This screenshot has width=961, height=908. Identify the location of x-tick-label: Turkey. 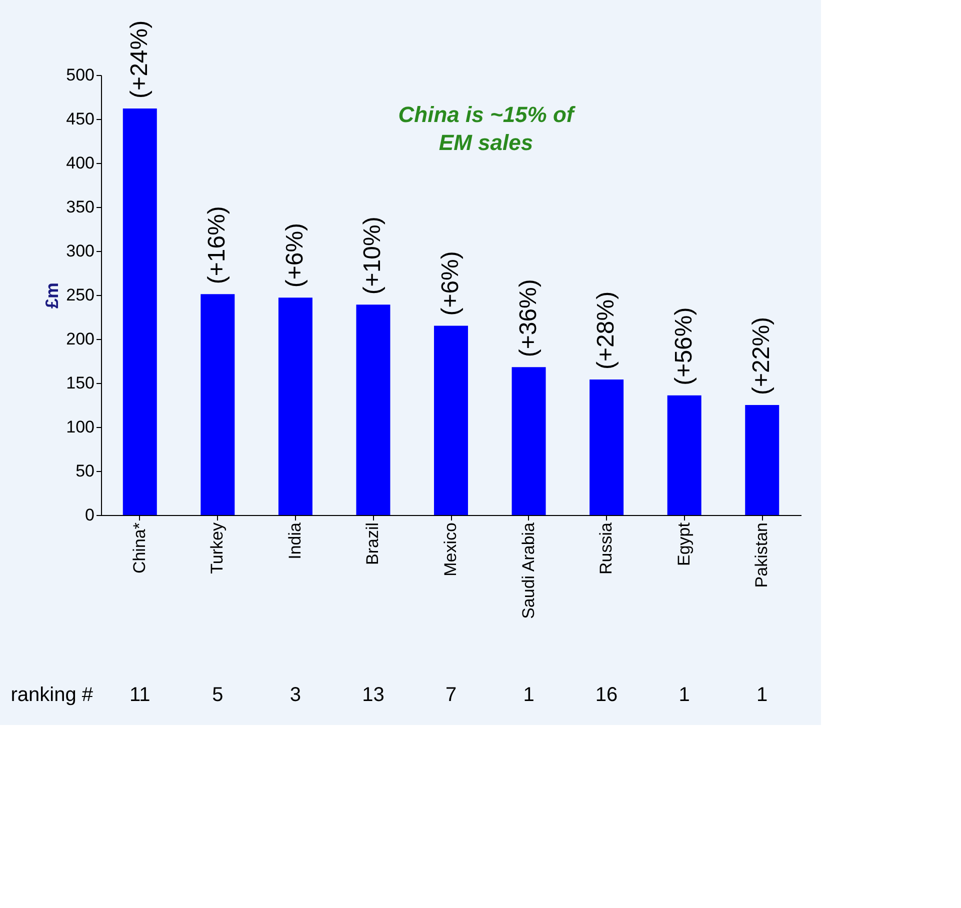
(217, 548).